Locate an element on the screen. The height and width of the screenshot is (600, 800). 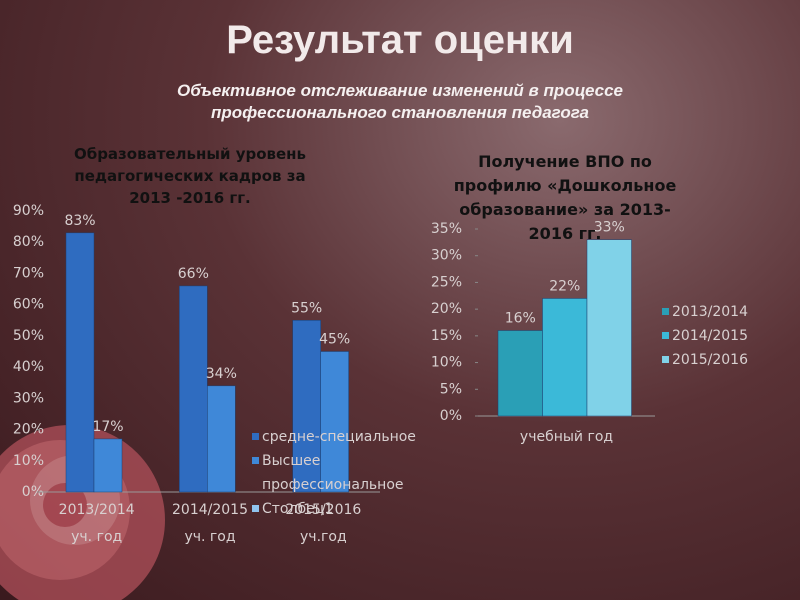
x-tick-label: 2015/2016 is located at coordinates (323, 510).